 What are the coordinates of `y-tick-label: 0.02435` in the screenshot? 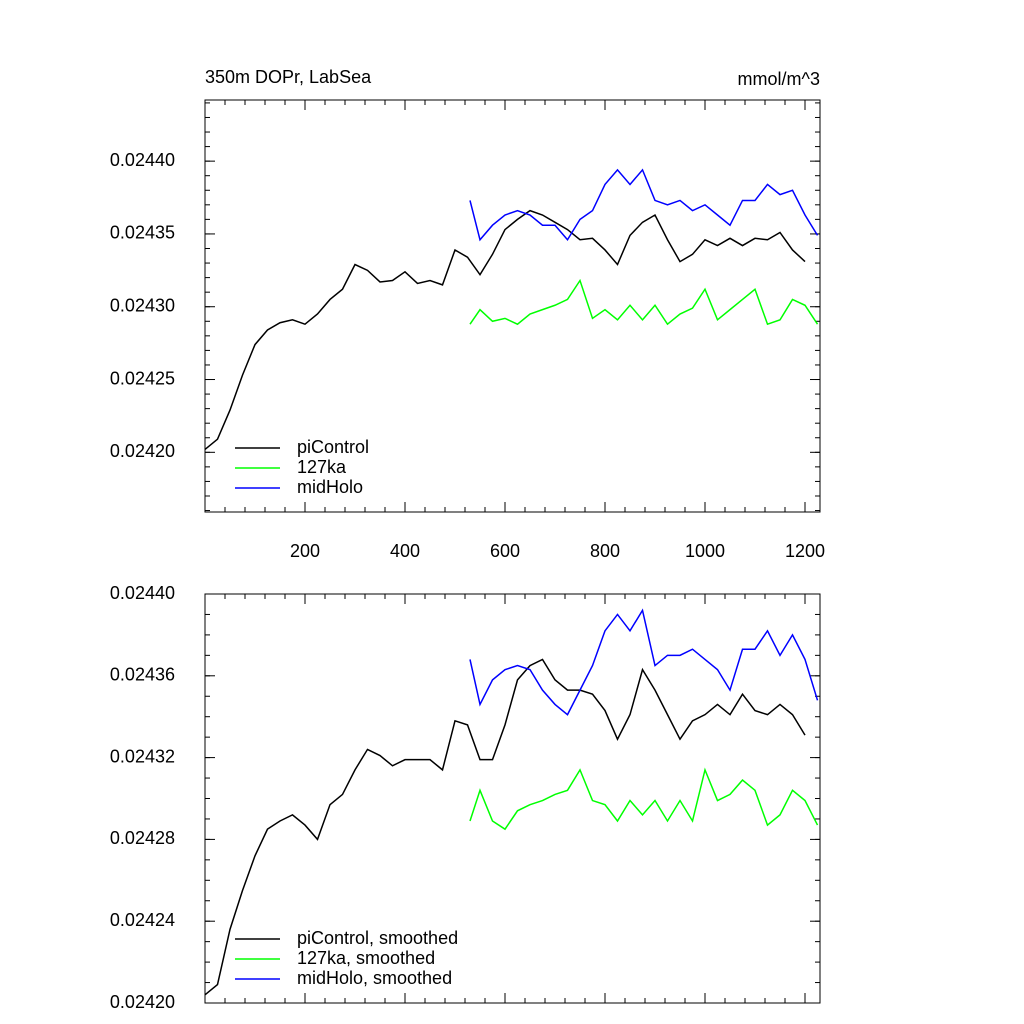 It's located at (142, 233).